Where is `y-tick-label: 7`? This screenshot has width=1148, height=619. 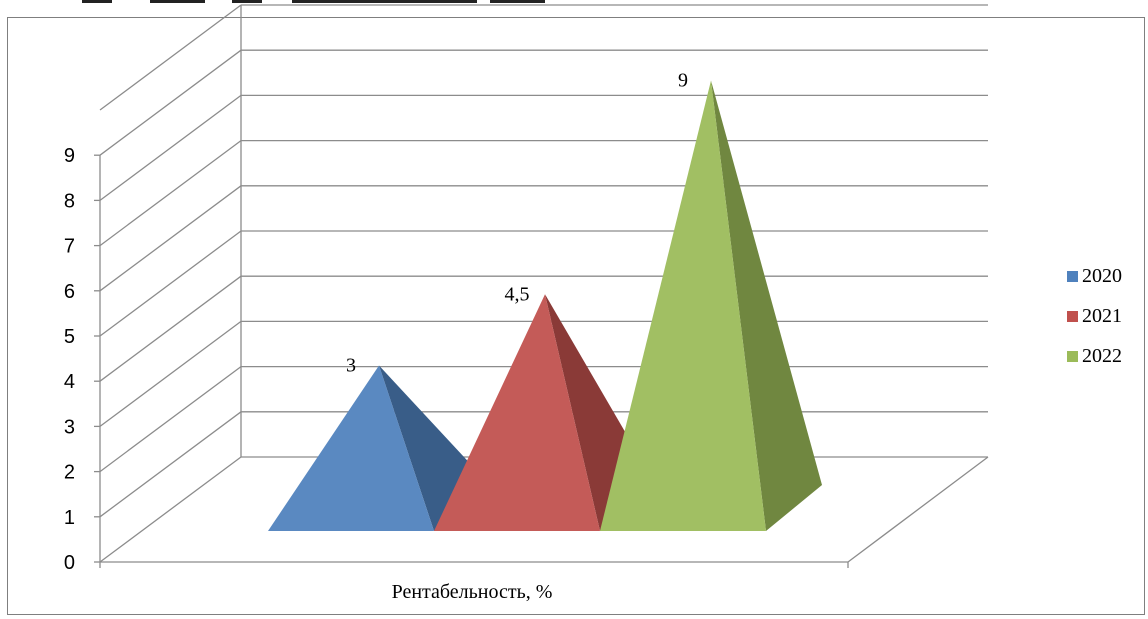 y-tick-label: 7 is located at coordinates (69, 247).